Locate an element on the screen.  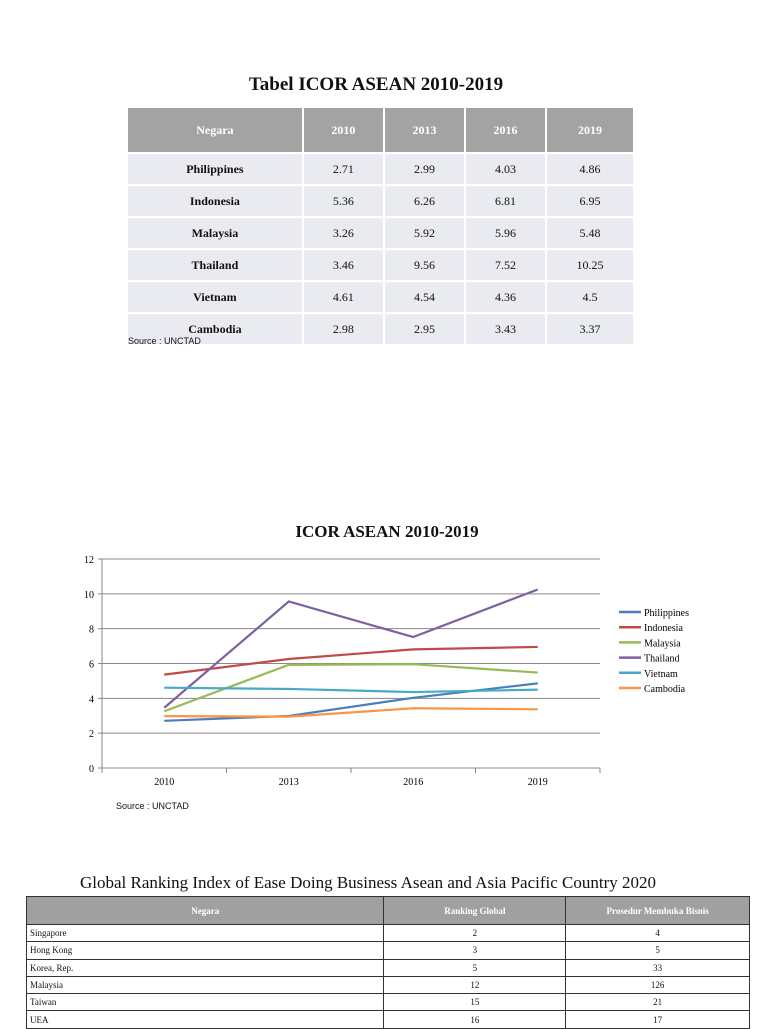
value-cell: 5.36 is located at coordinates (342, 200).